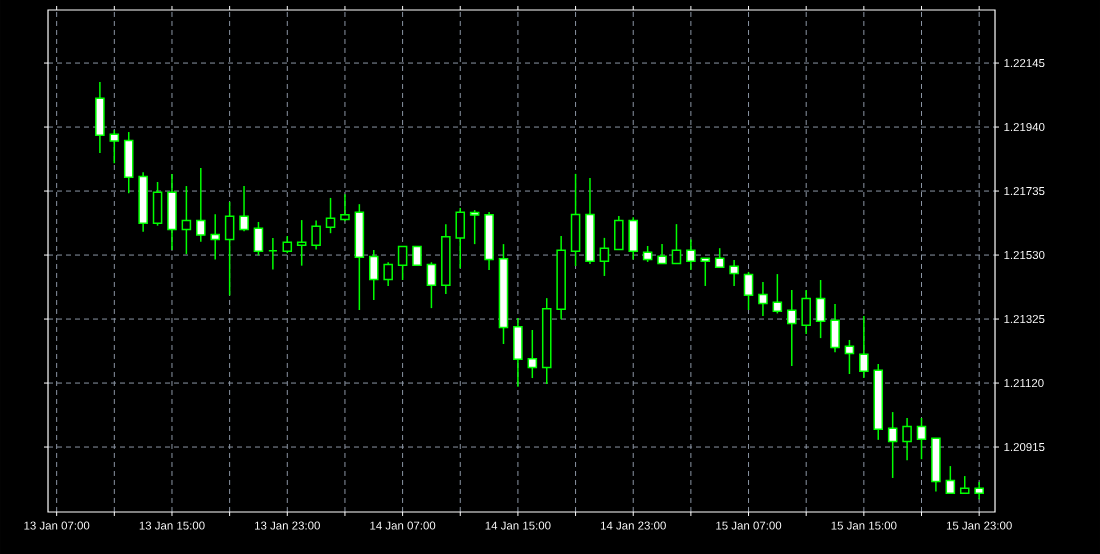 This screenshot has height=554, width=1100. I want to click on x-tick-label: 14 Jan 23:00, so click(633, 525).